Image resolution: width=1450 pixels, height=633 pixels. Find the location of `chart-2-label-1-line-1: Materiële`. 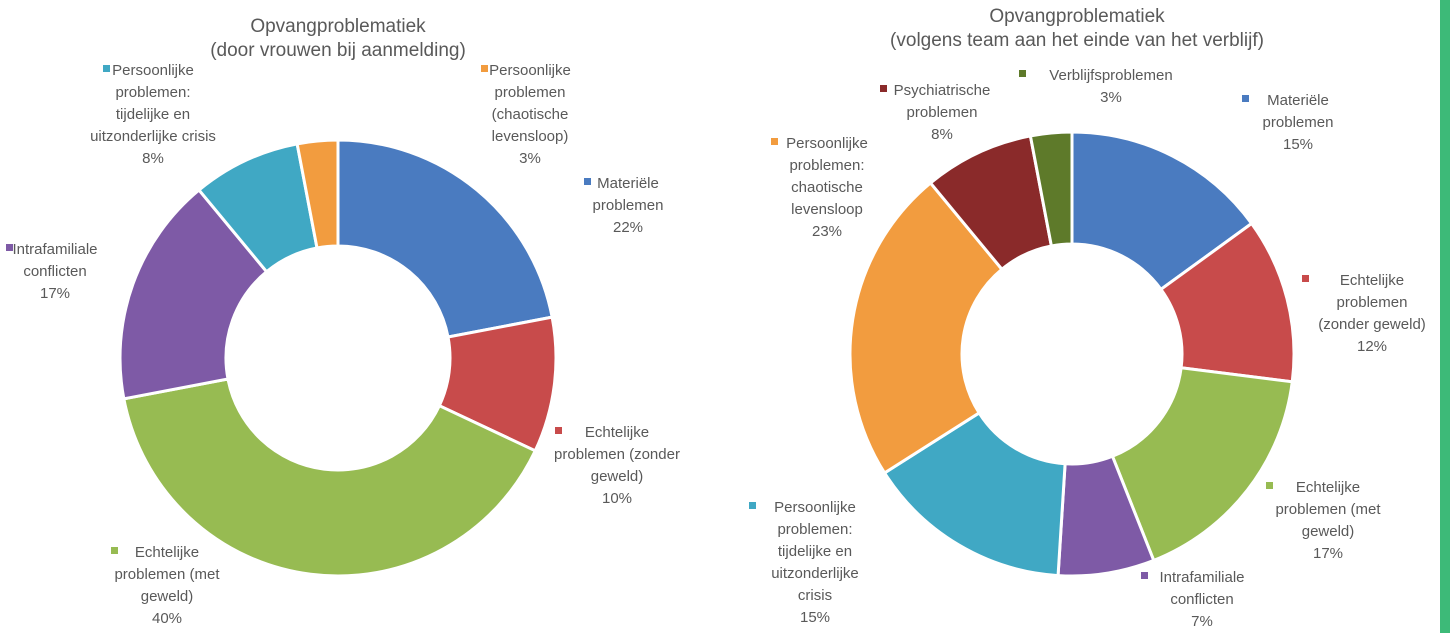

chart-2-label-1-line-1: Materiële is located at coordinates (1298, 100).